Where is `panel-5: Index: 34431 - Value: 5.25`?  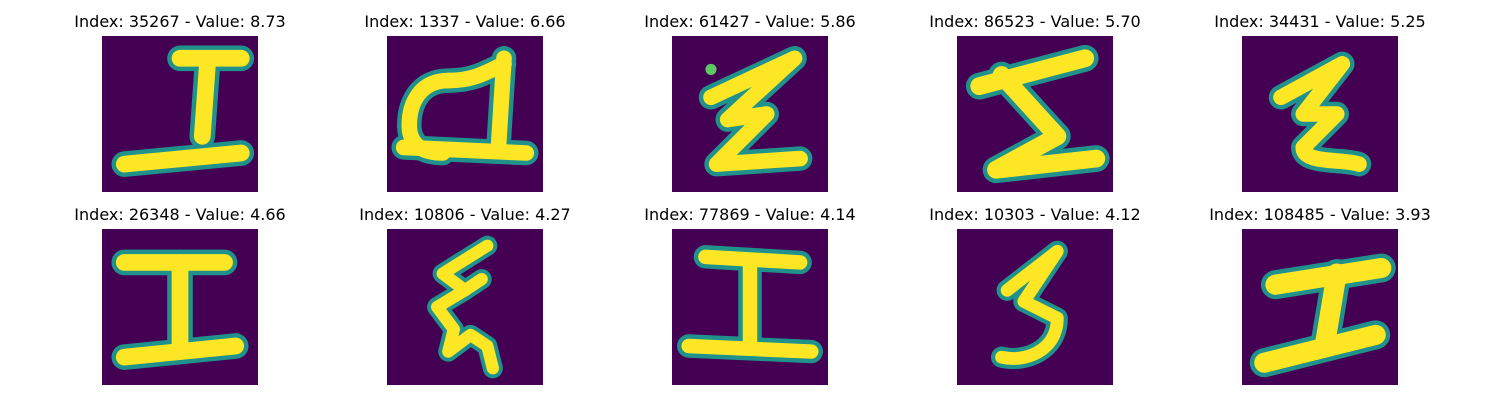
panel-5: Index: 34431 - Value: 5.25 is located at coordinates (1320, 102).